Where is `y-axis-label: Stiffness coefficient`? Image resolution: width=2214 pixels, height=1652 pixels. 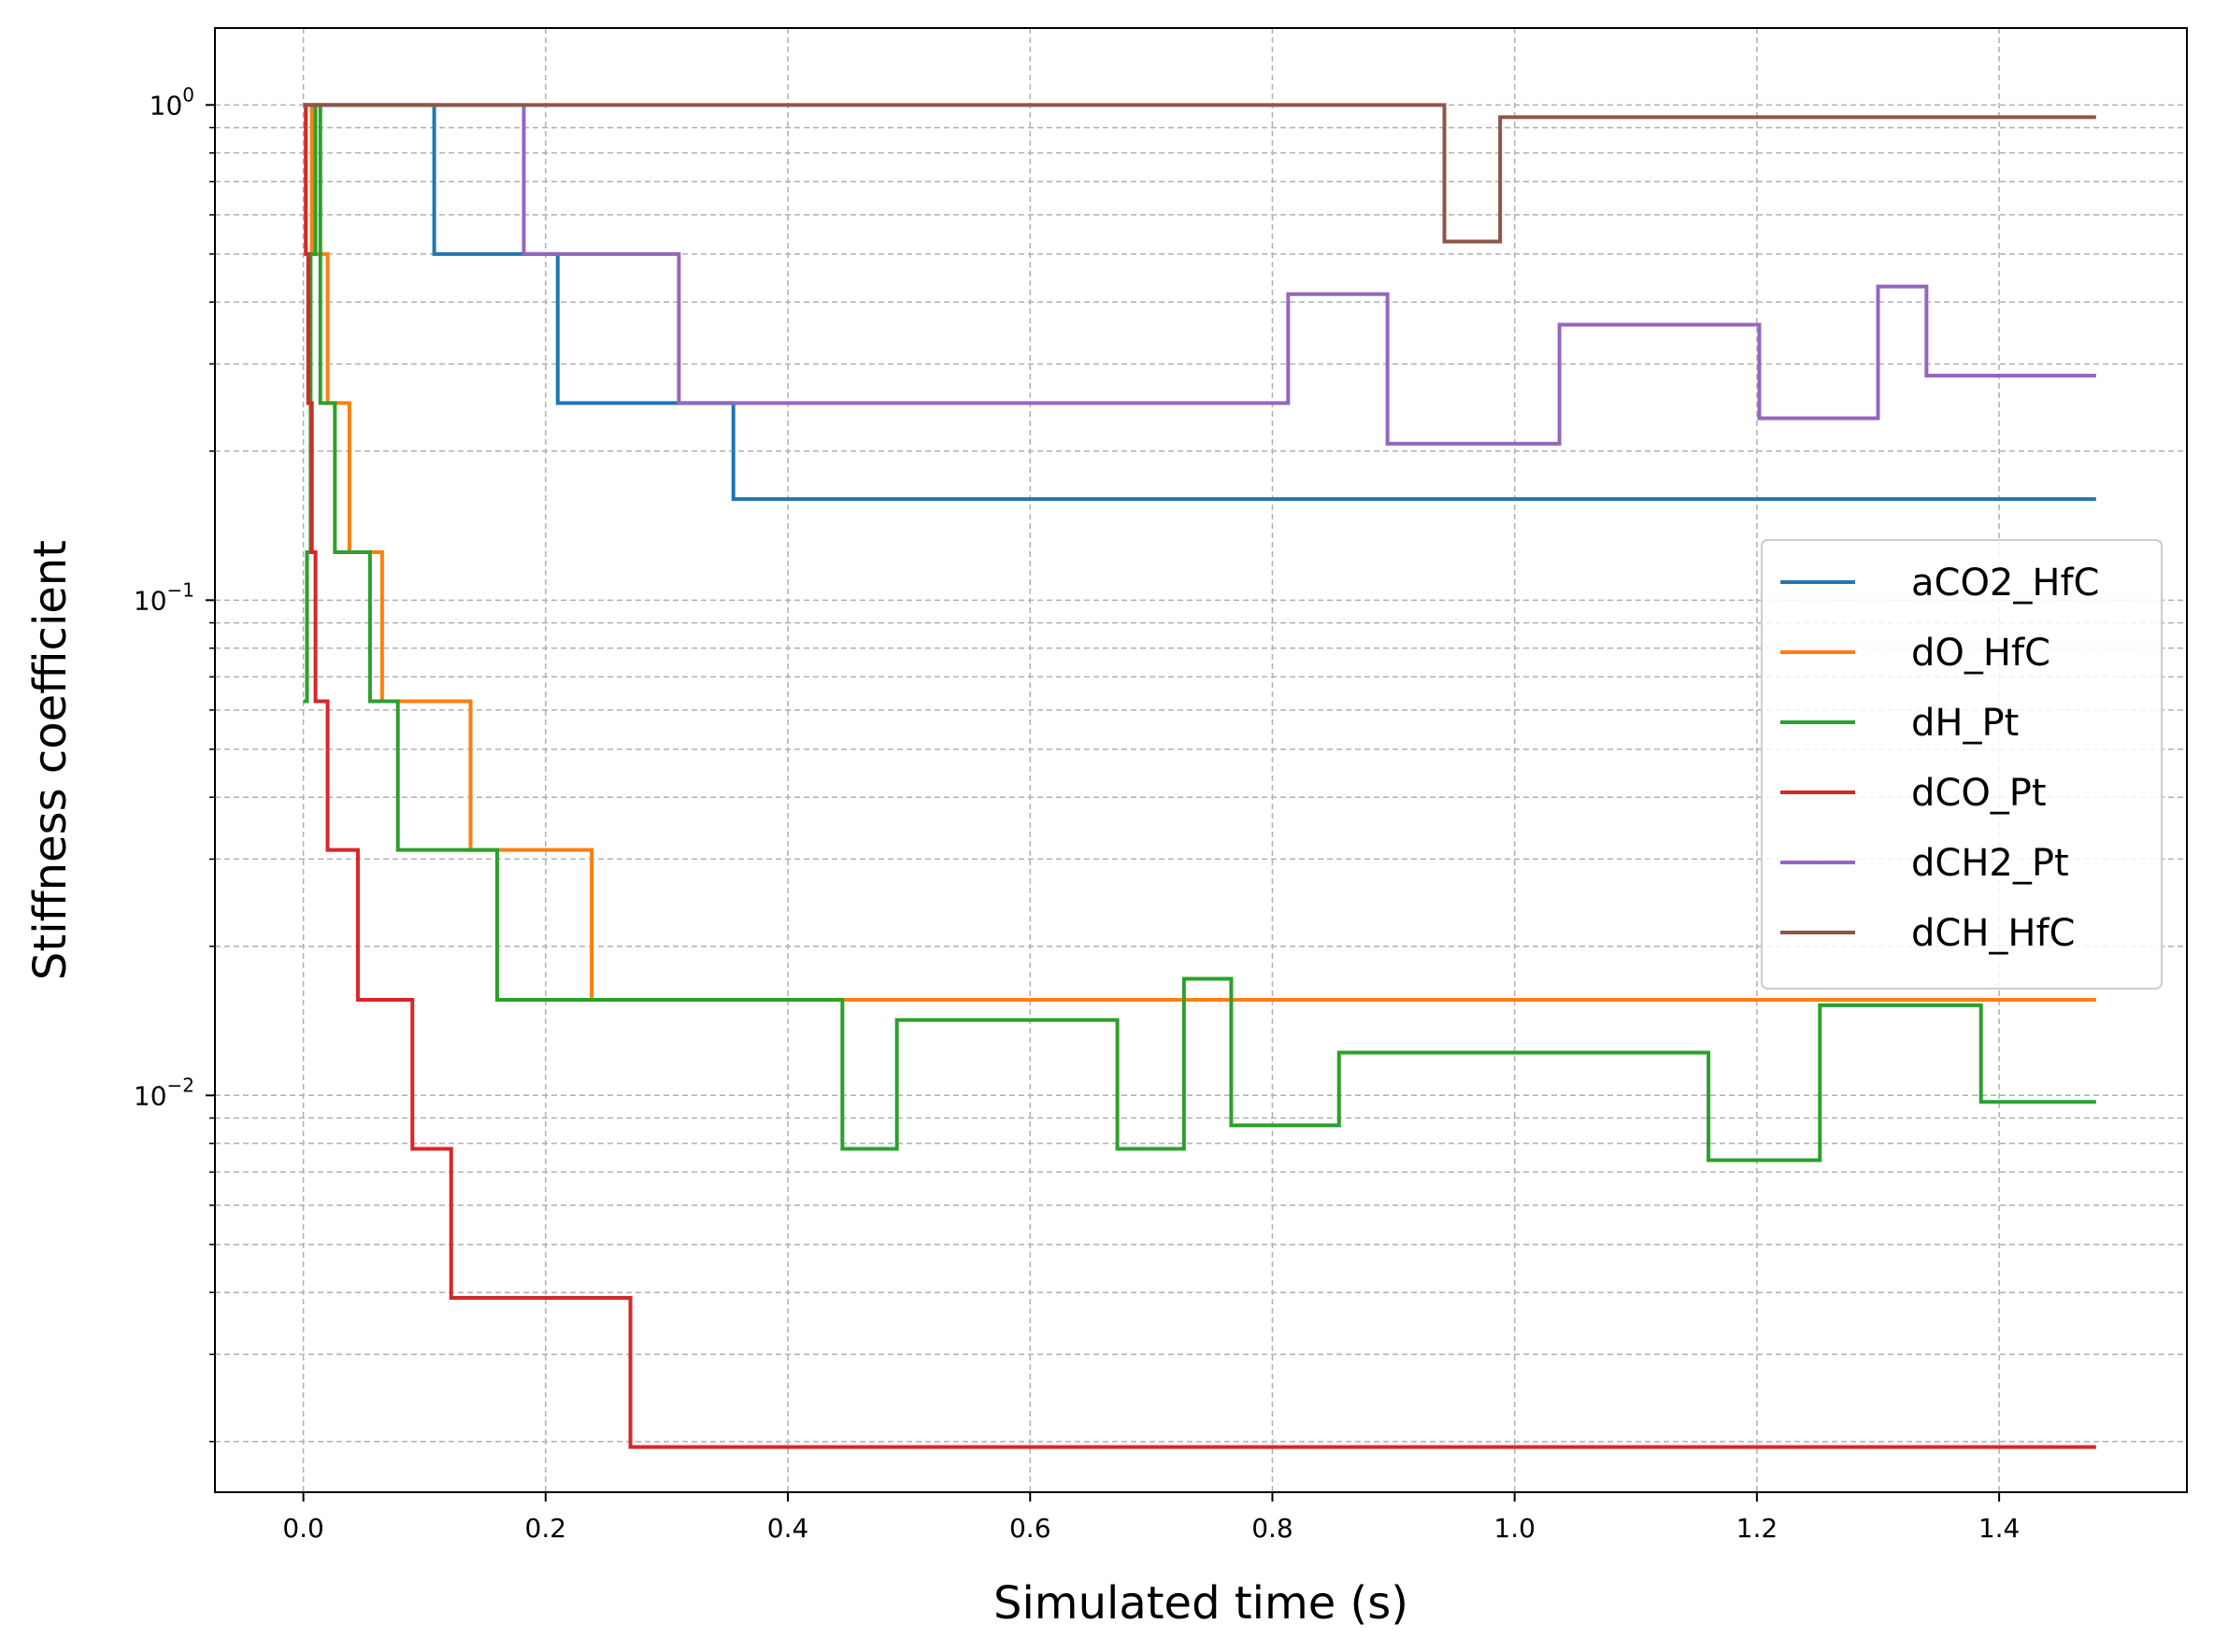
y-axis-label: Stiffness coefficient is located at coordinates (50, 760).